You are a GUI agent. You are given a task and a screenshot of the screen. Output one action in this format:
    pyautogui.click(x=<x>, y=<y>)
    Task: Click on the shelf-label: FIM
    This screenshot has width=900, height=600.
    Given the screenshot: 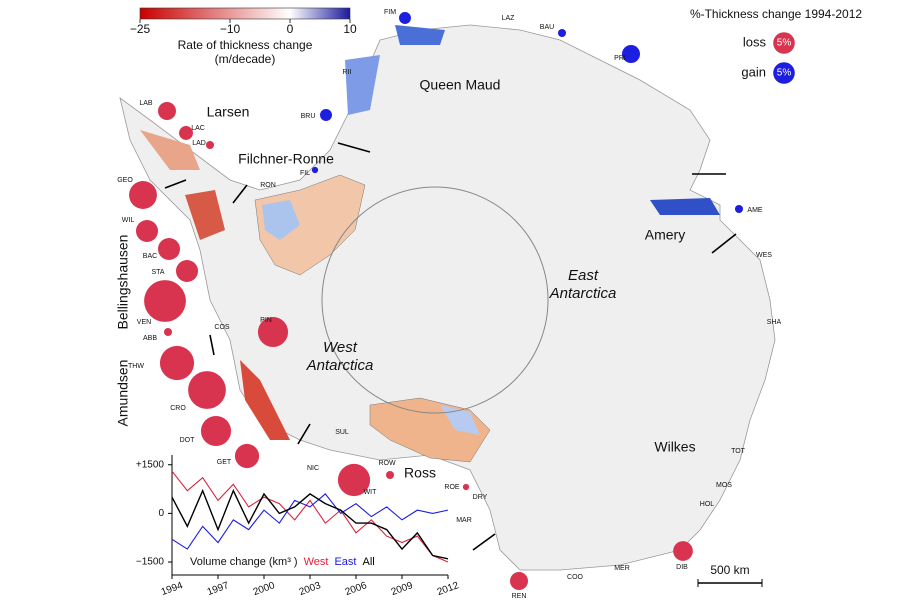 What is the action you would take?
    pyautogui.click(x=390, y=12)
    